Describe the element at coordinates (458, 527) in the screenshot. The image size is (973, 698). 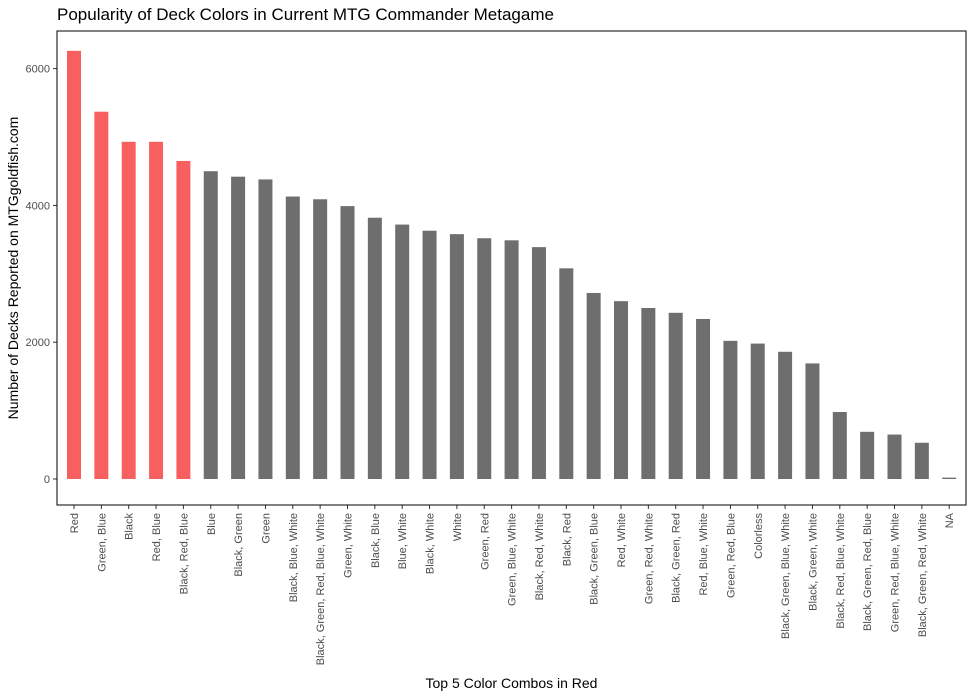
I see `x-tick-label: White` at that location.